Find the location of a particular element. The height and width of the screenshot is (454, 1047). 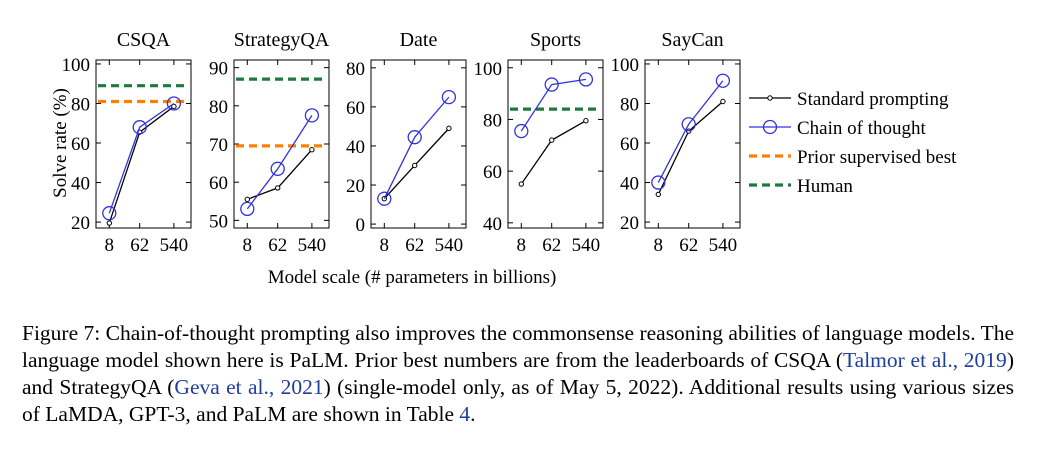

legend-item-human: Human is located at coordinates (801, 186).